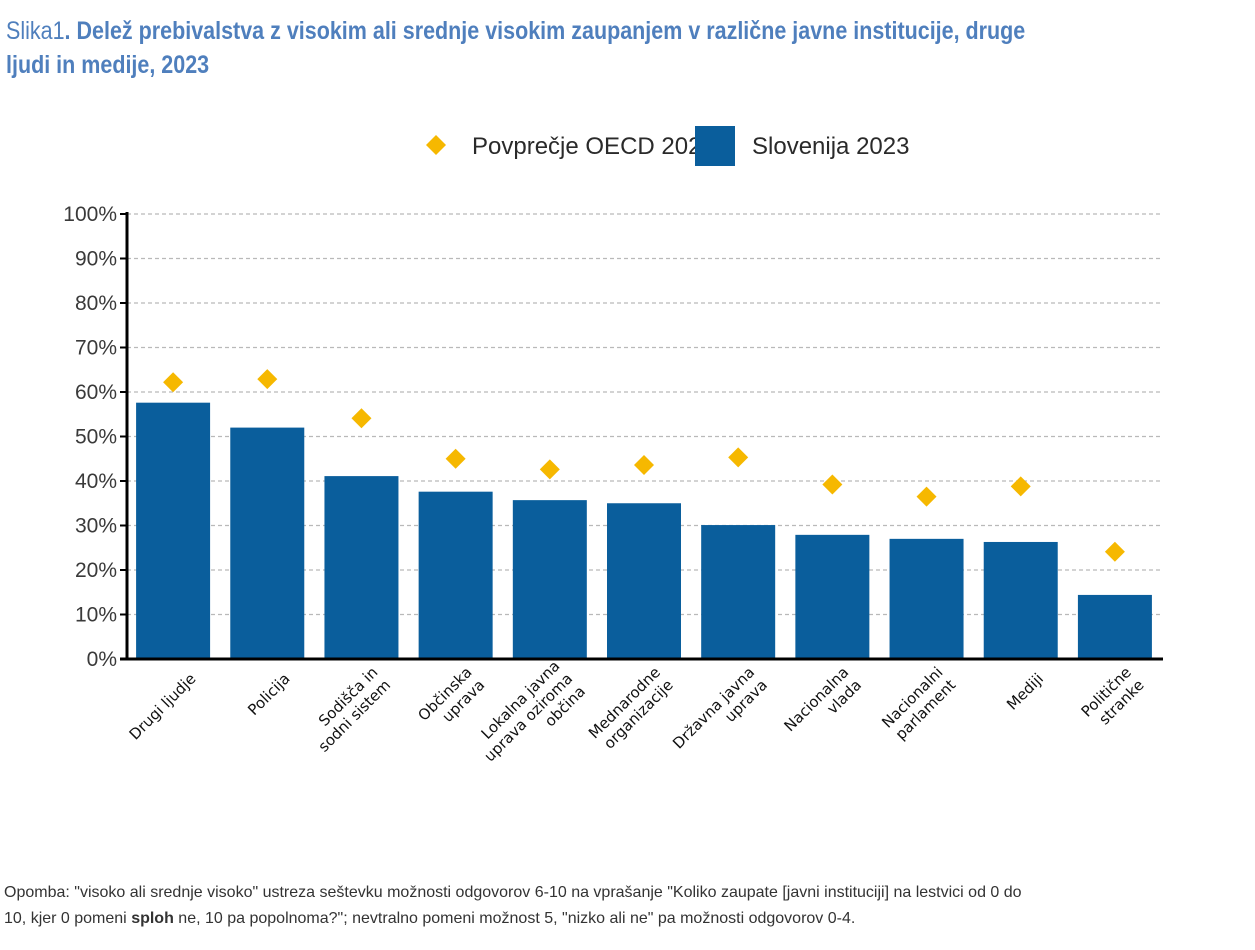 This screenshot has height=950, width=1255. What do you see at coordinates (96, 481) in the screenshot?
I see `y-tick-label: 40%` at bounding box center [96, 481].